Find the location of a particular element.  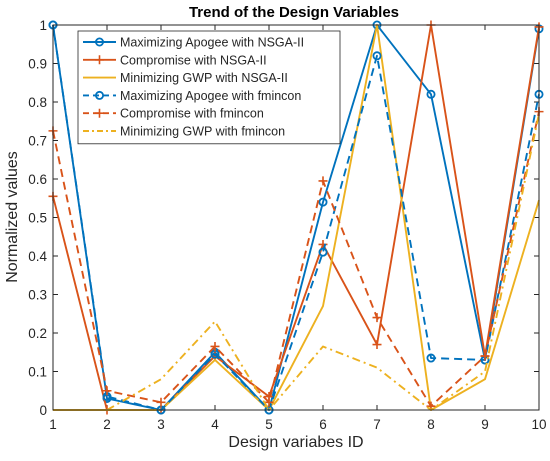

y-tick-label: 1 is located at coordinates (43, 25).